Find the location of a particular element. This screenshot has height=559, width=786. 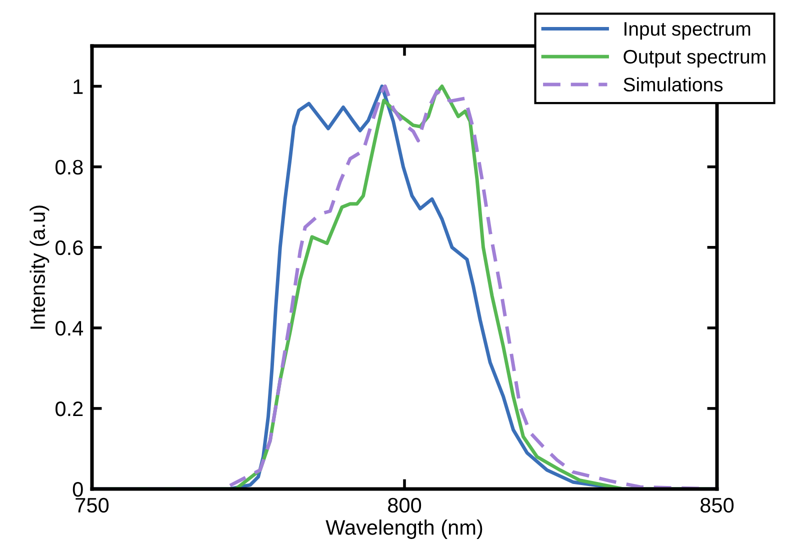

y-tick-label: 0.6 is located at coordinates (69, 248).